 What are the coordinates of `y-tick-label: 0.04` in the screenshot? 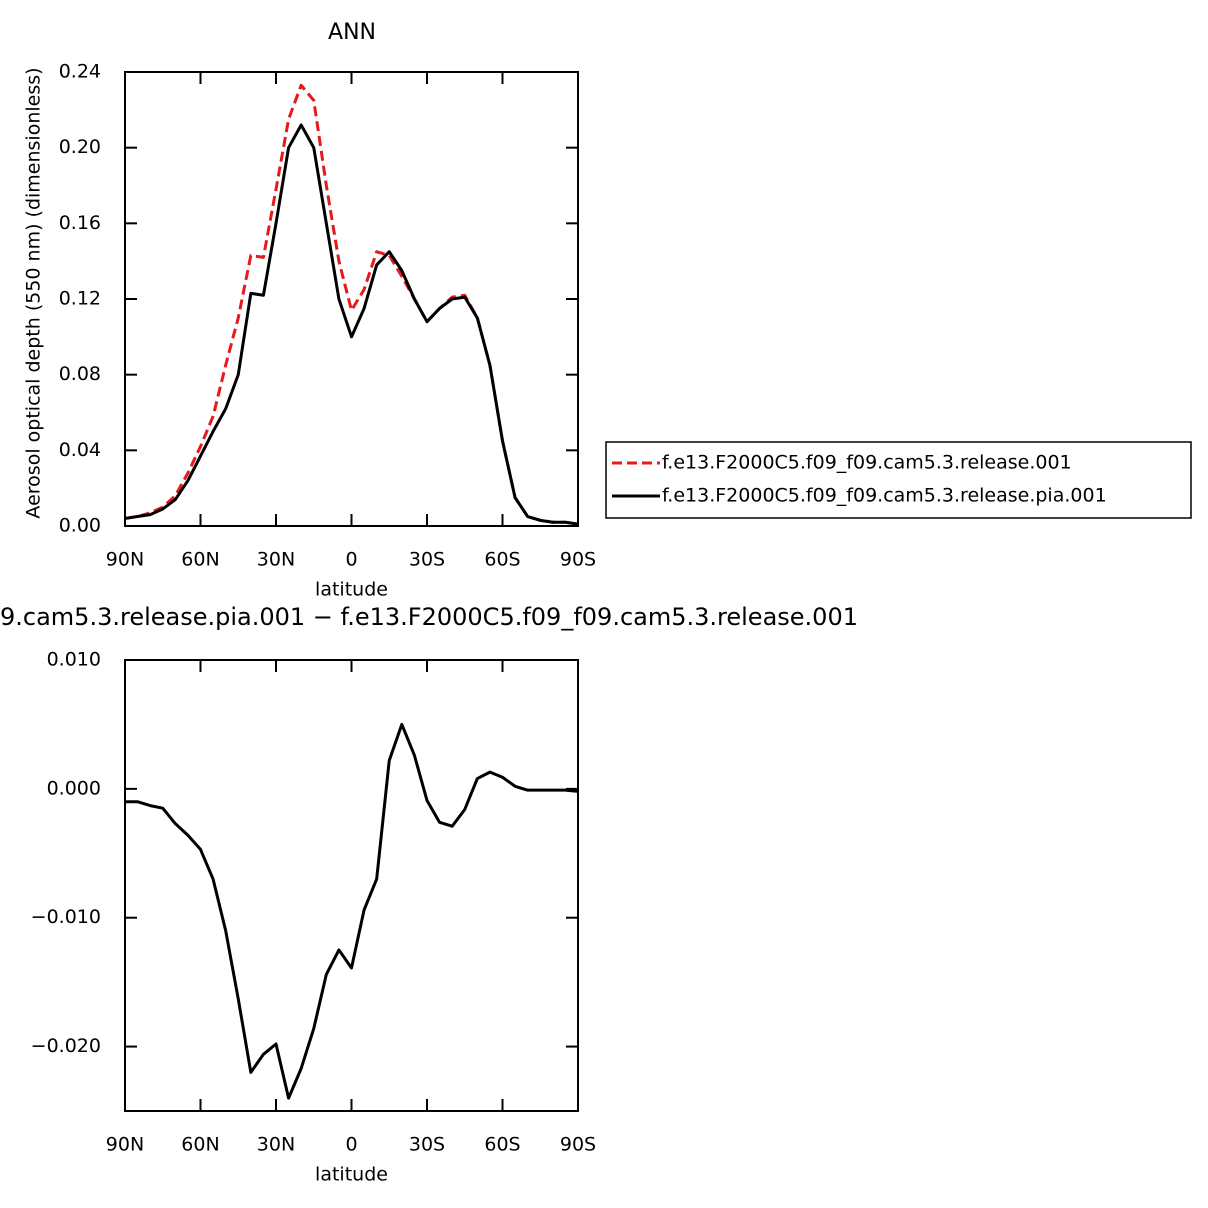 It's located at (80, 450).